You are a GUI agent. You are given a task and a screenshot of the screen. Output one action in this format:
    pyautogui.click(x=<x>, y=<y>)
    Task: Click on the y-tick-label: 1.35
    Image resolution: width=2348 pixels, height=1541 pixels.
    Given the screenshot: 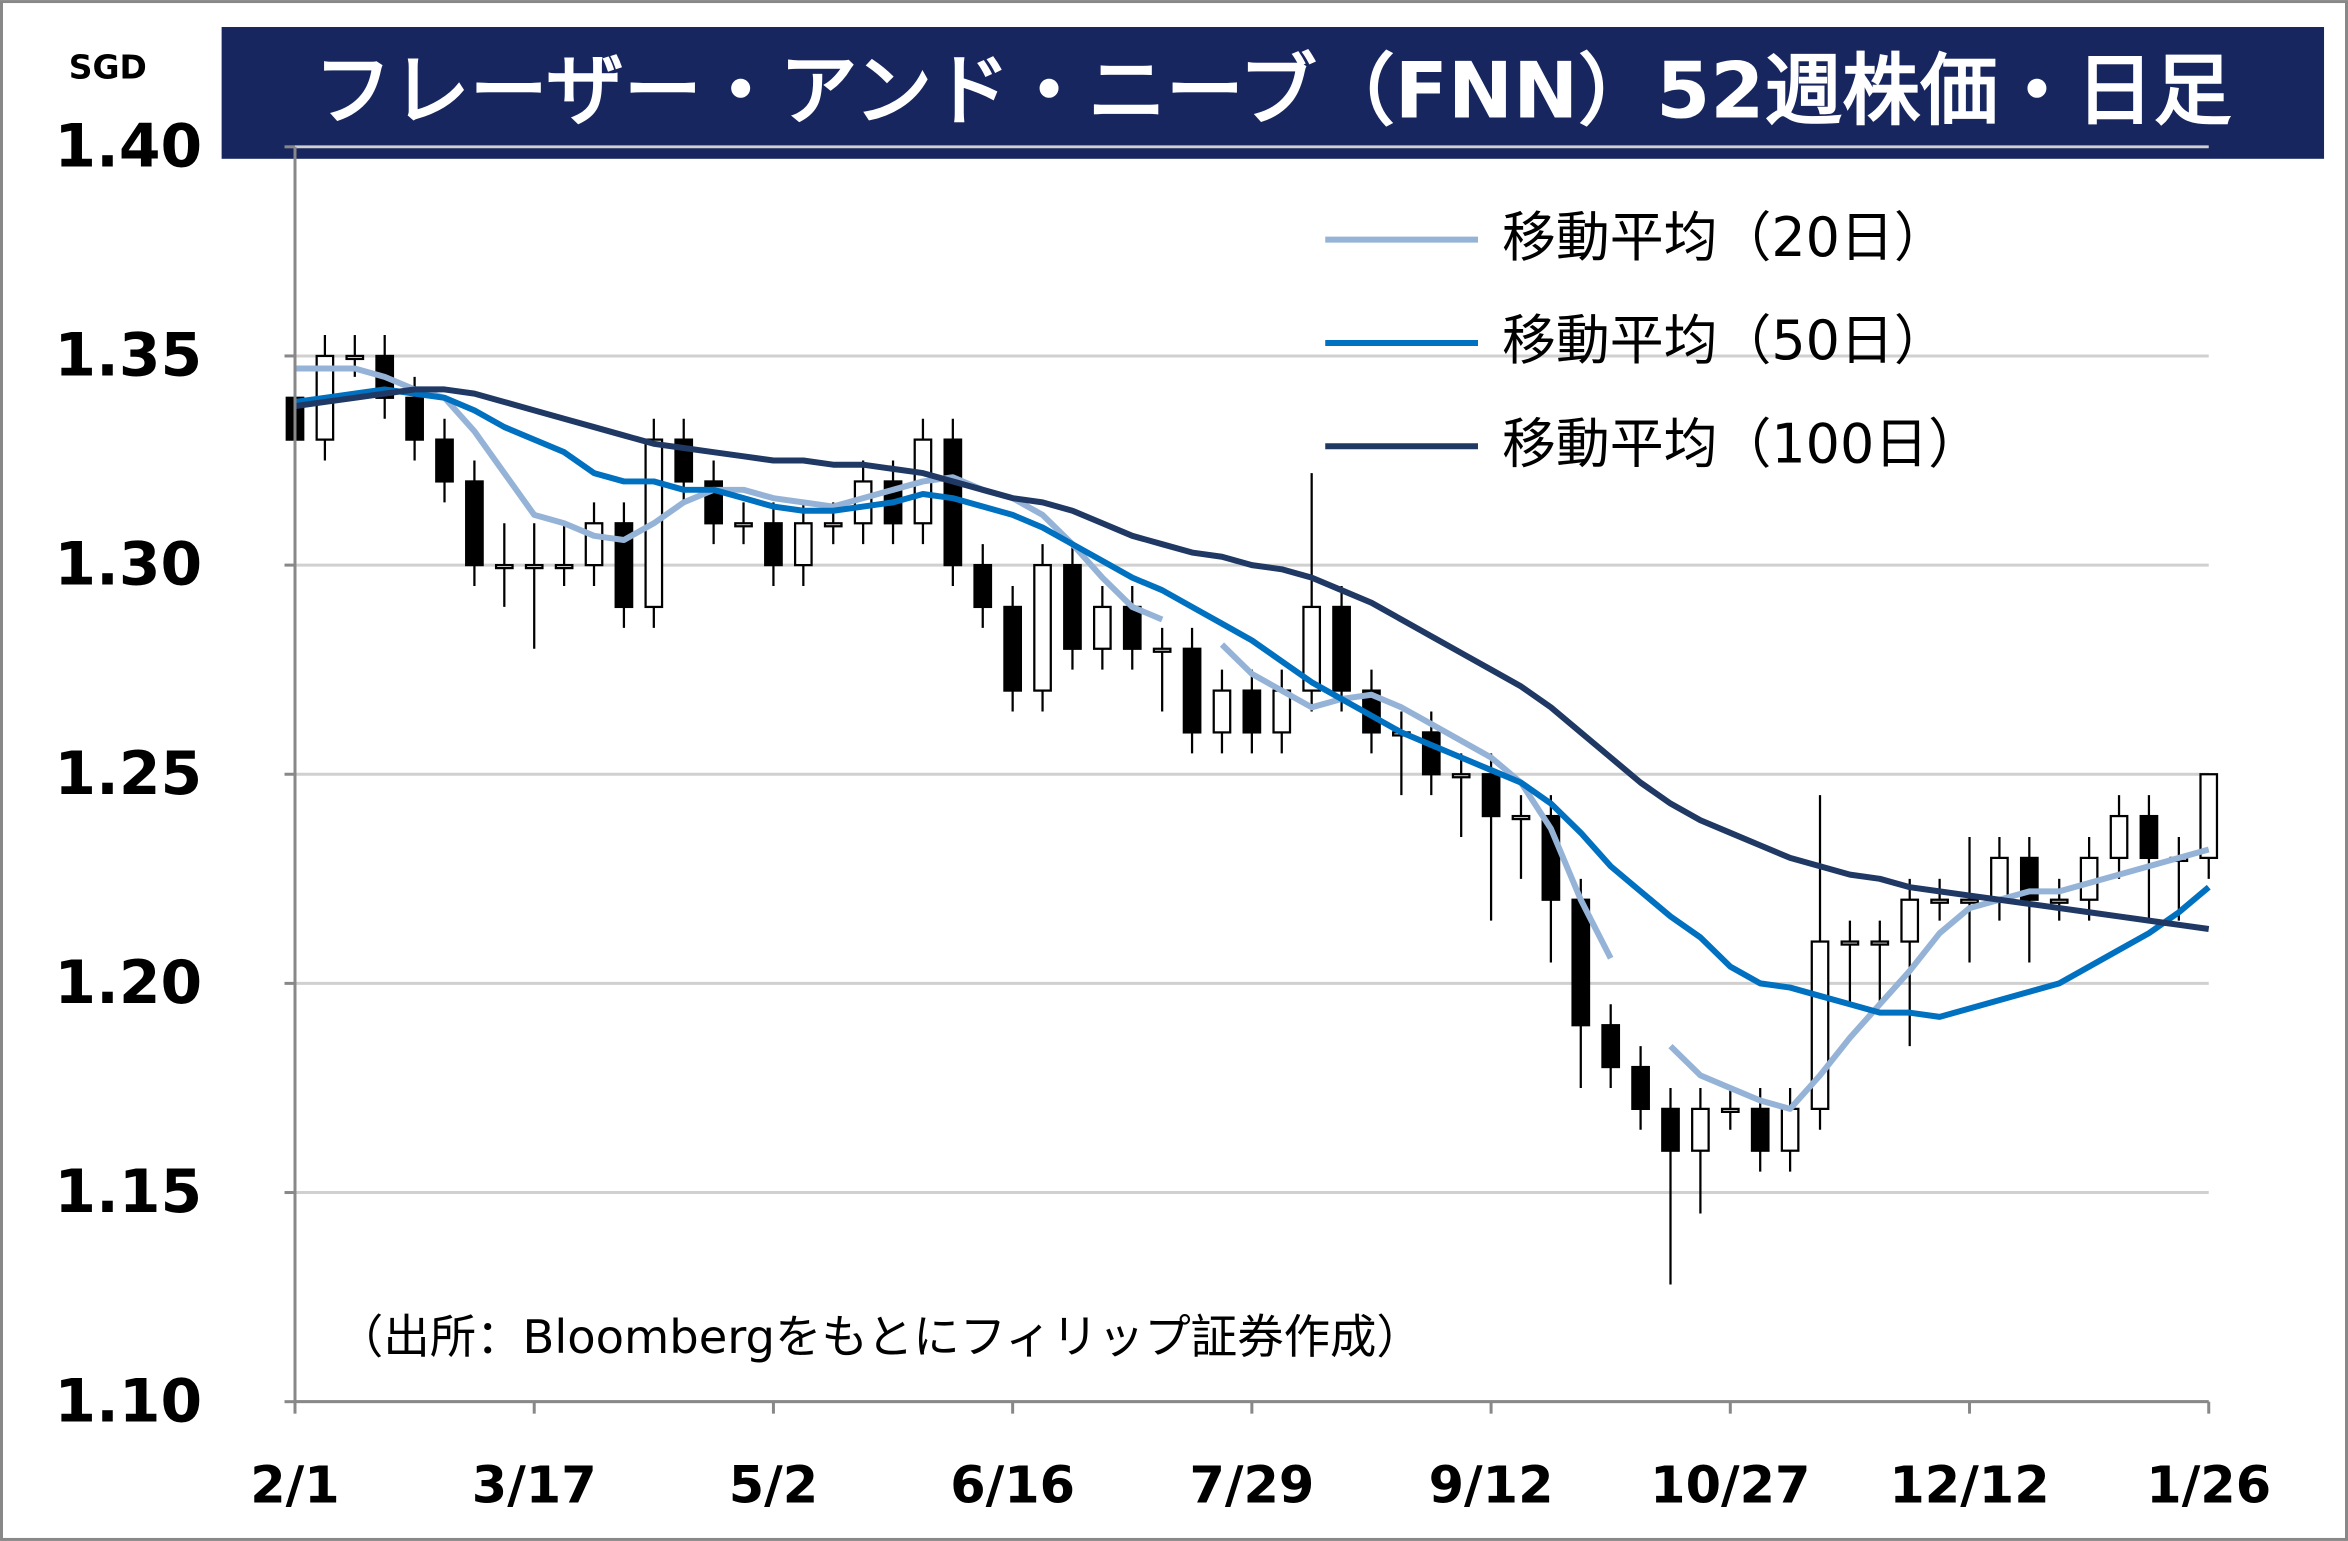 What is the action you would take?
    pyautogui.click(x=128, y=356)
    